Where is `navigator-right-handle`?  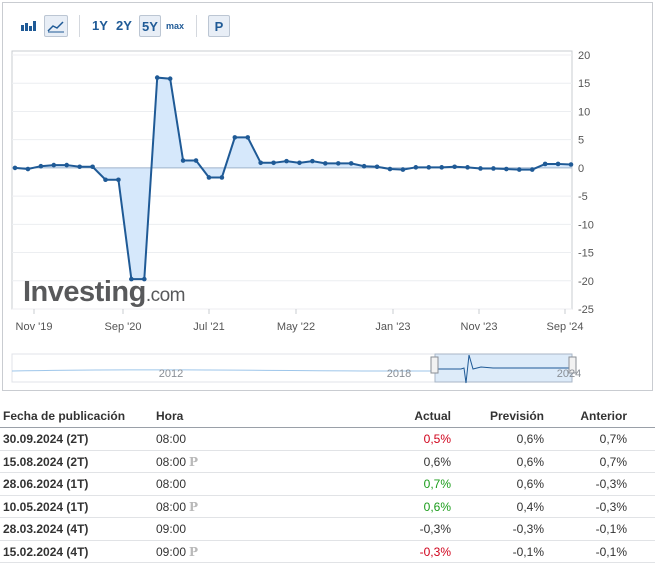 navigator-right-handle is located at coordinates (572, 365).